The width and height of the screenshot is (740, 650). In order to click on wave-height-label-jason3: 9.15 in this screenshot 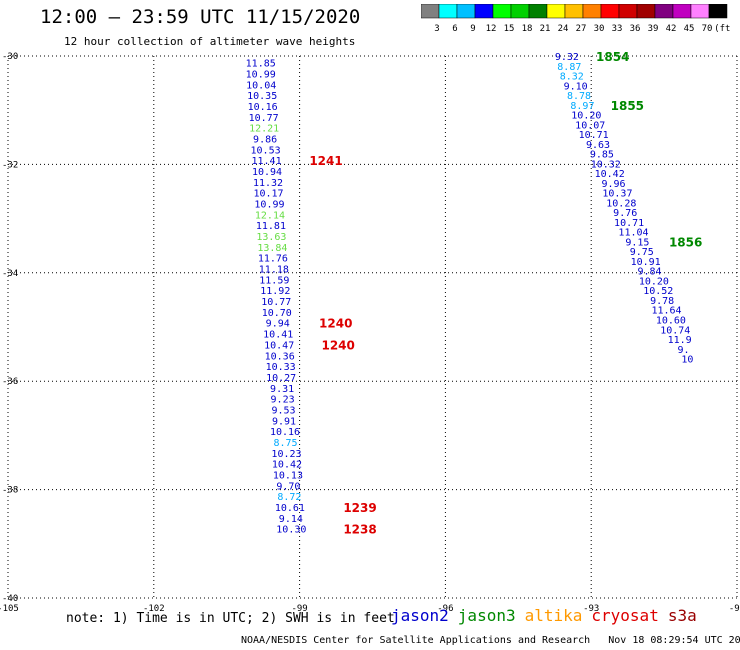, I will do `click(637, 242)`.